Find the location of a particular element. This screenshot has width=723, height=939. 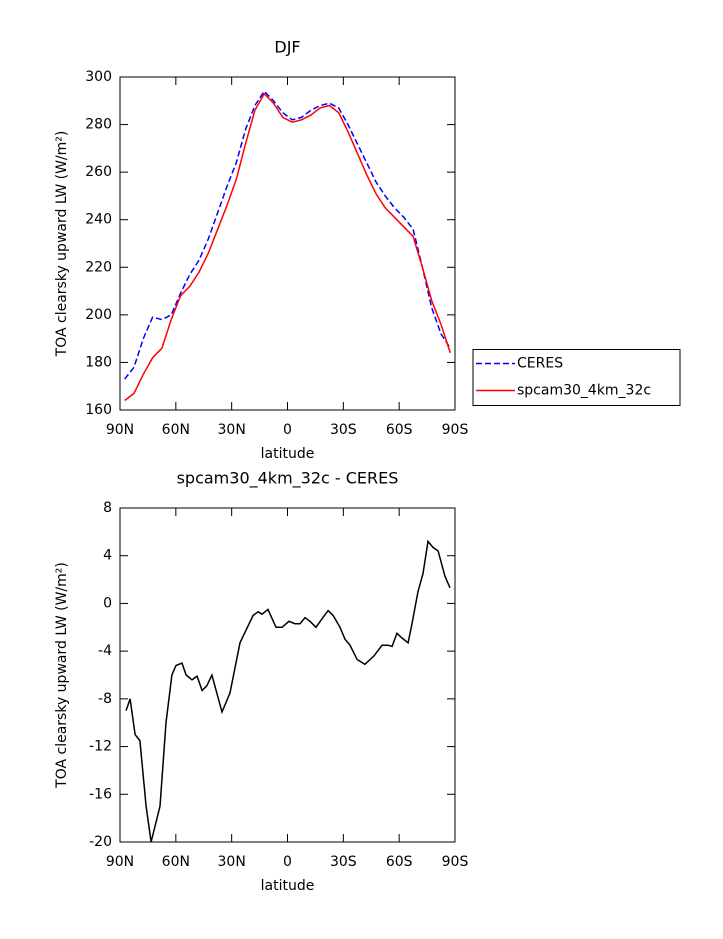

y-tick-label: 240 is located at coordinates (98, 220).